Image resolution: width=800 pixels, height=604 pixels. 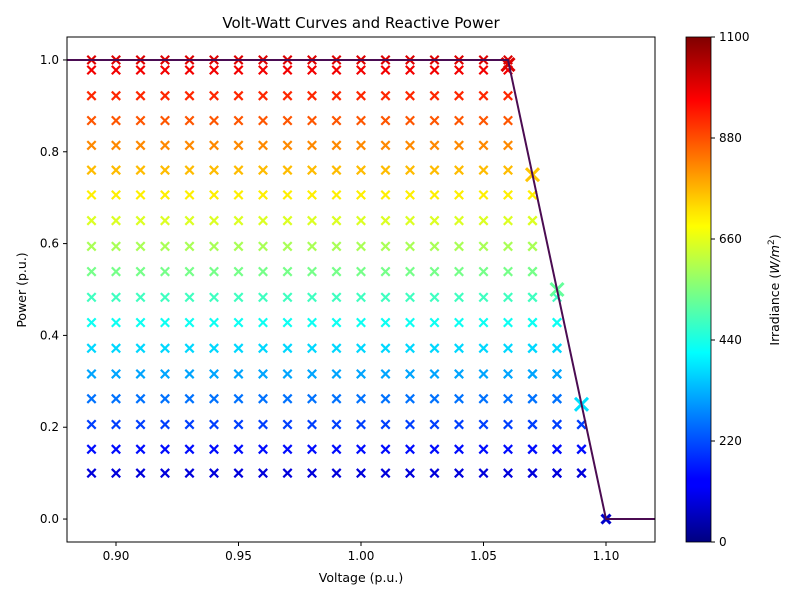 What do you see at coordinates (730, 340) in the screenshot?
I see `colorbar-tick-label: 440` at bounding box center [730, 340].